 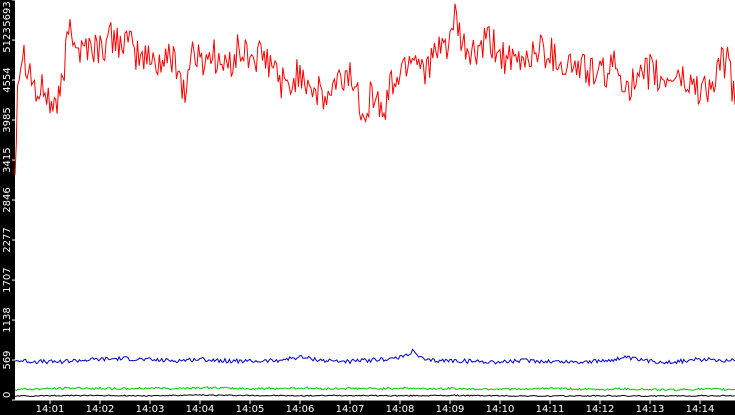 I want to click on x-tick-label: 14:09, so click(x=450, y=409).